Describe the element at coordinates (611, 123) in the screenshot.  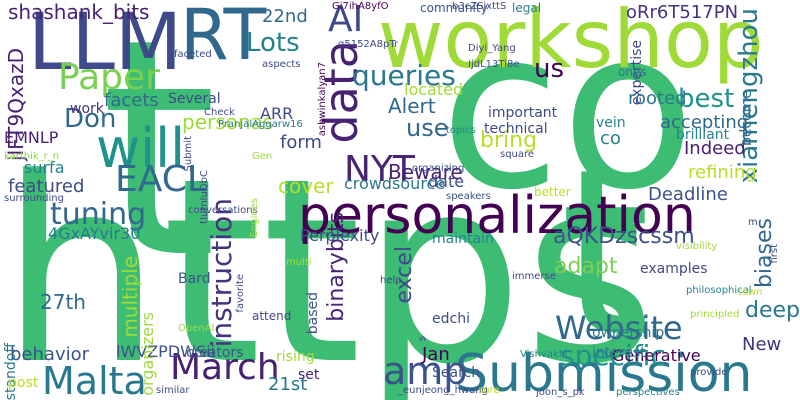
I see `cloud-word: vein` at that location.